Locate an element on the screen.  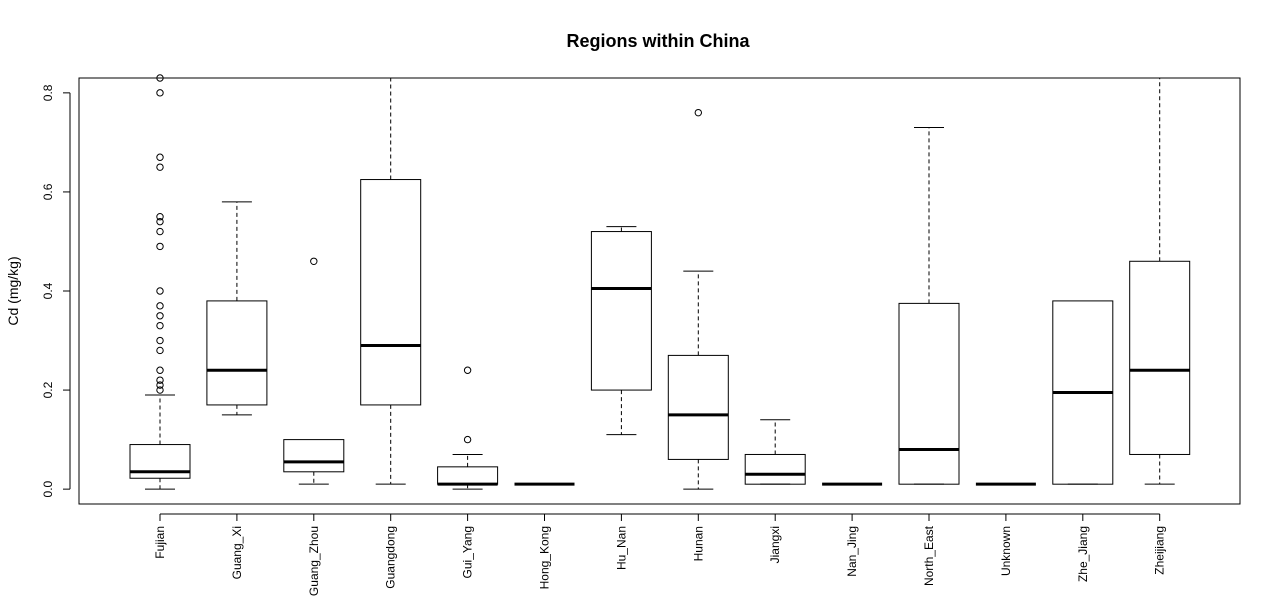
x-tick-label: Hunan is located at coordinates (698, 543).